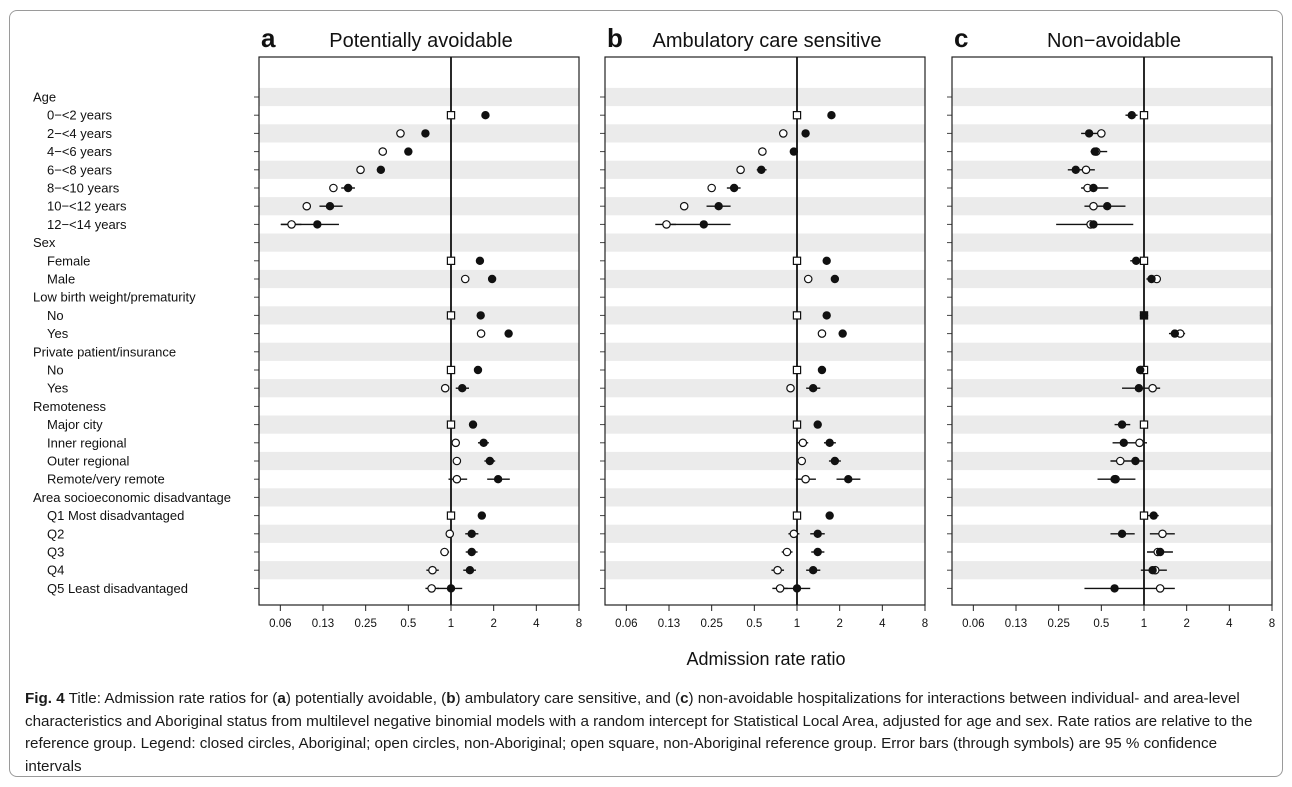 Image resolution: width=1292 pixels, height=787 pixels. I want to click on row-label: 4−<6 years, so click(80, 151).